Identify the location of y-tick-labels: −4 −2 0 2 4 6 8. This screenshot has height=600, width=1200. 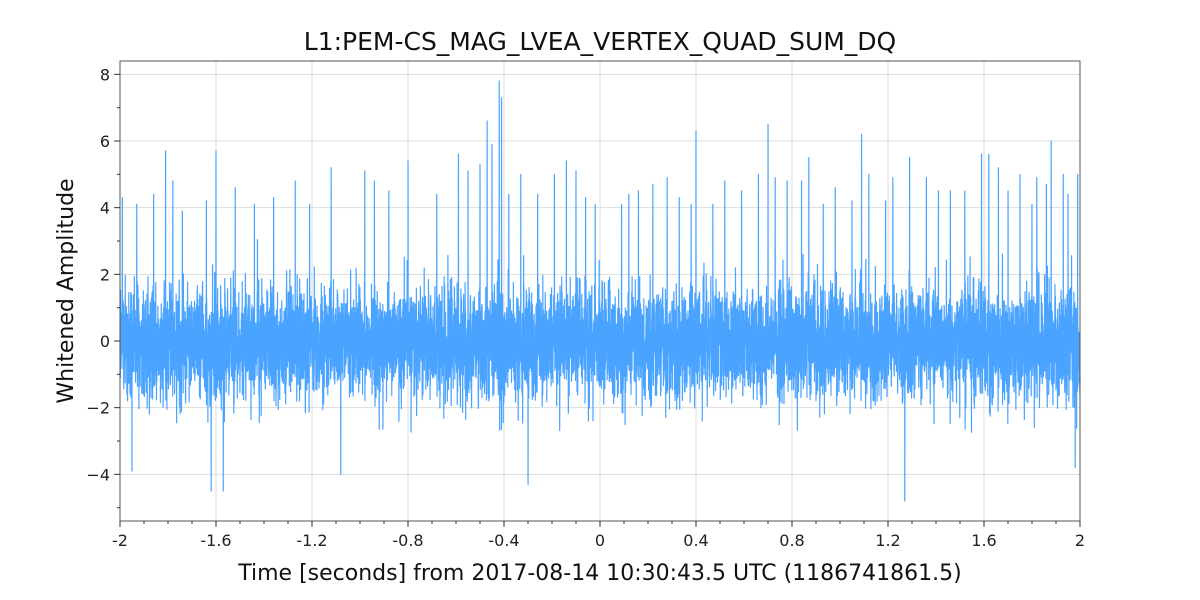
(98, 274).